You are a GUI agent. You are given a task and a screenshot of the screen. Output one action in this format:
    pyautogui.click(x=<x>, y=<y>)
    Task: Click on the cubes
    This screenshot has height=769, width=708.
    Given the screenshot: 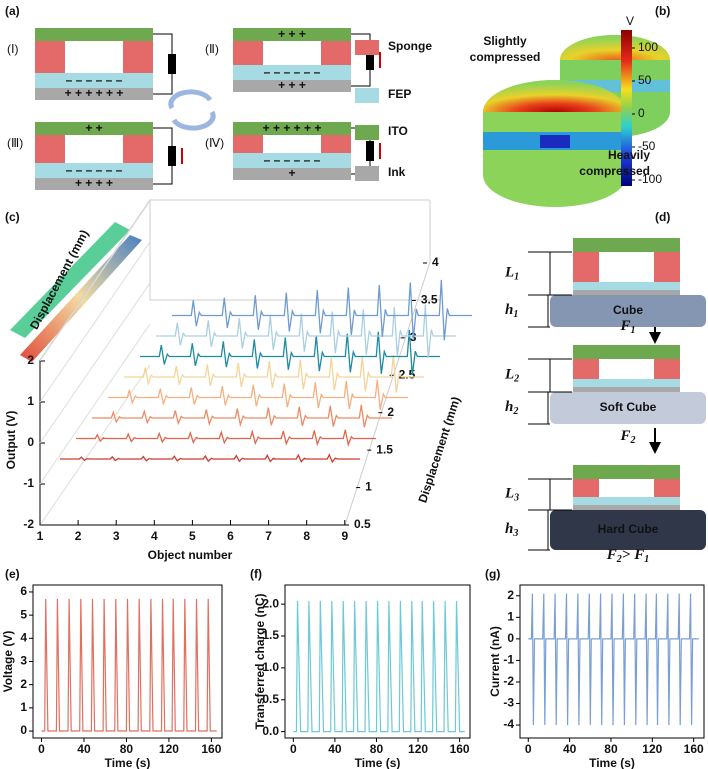 What is the action you would take?
    pyautogui.click(x=70, y=280)
    